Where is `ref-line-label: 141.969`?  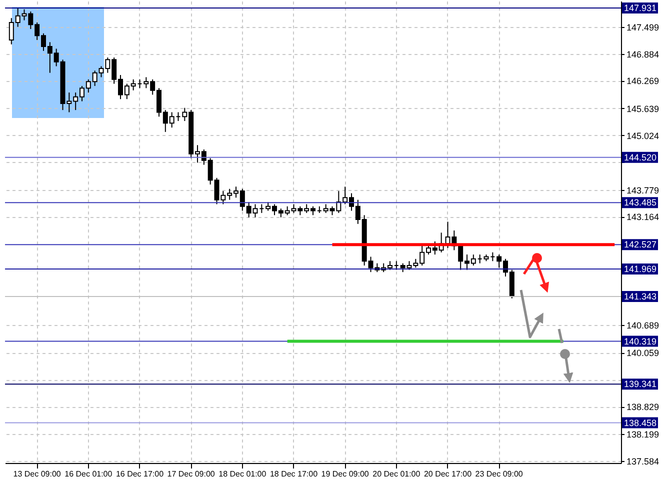 ref-line-label: 141.969 is located at coordinates (640, 269).